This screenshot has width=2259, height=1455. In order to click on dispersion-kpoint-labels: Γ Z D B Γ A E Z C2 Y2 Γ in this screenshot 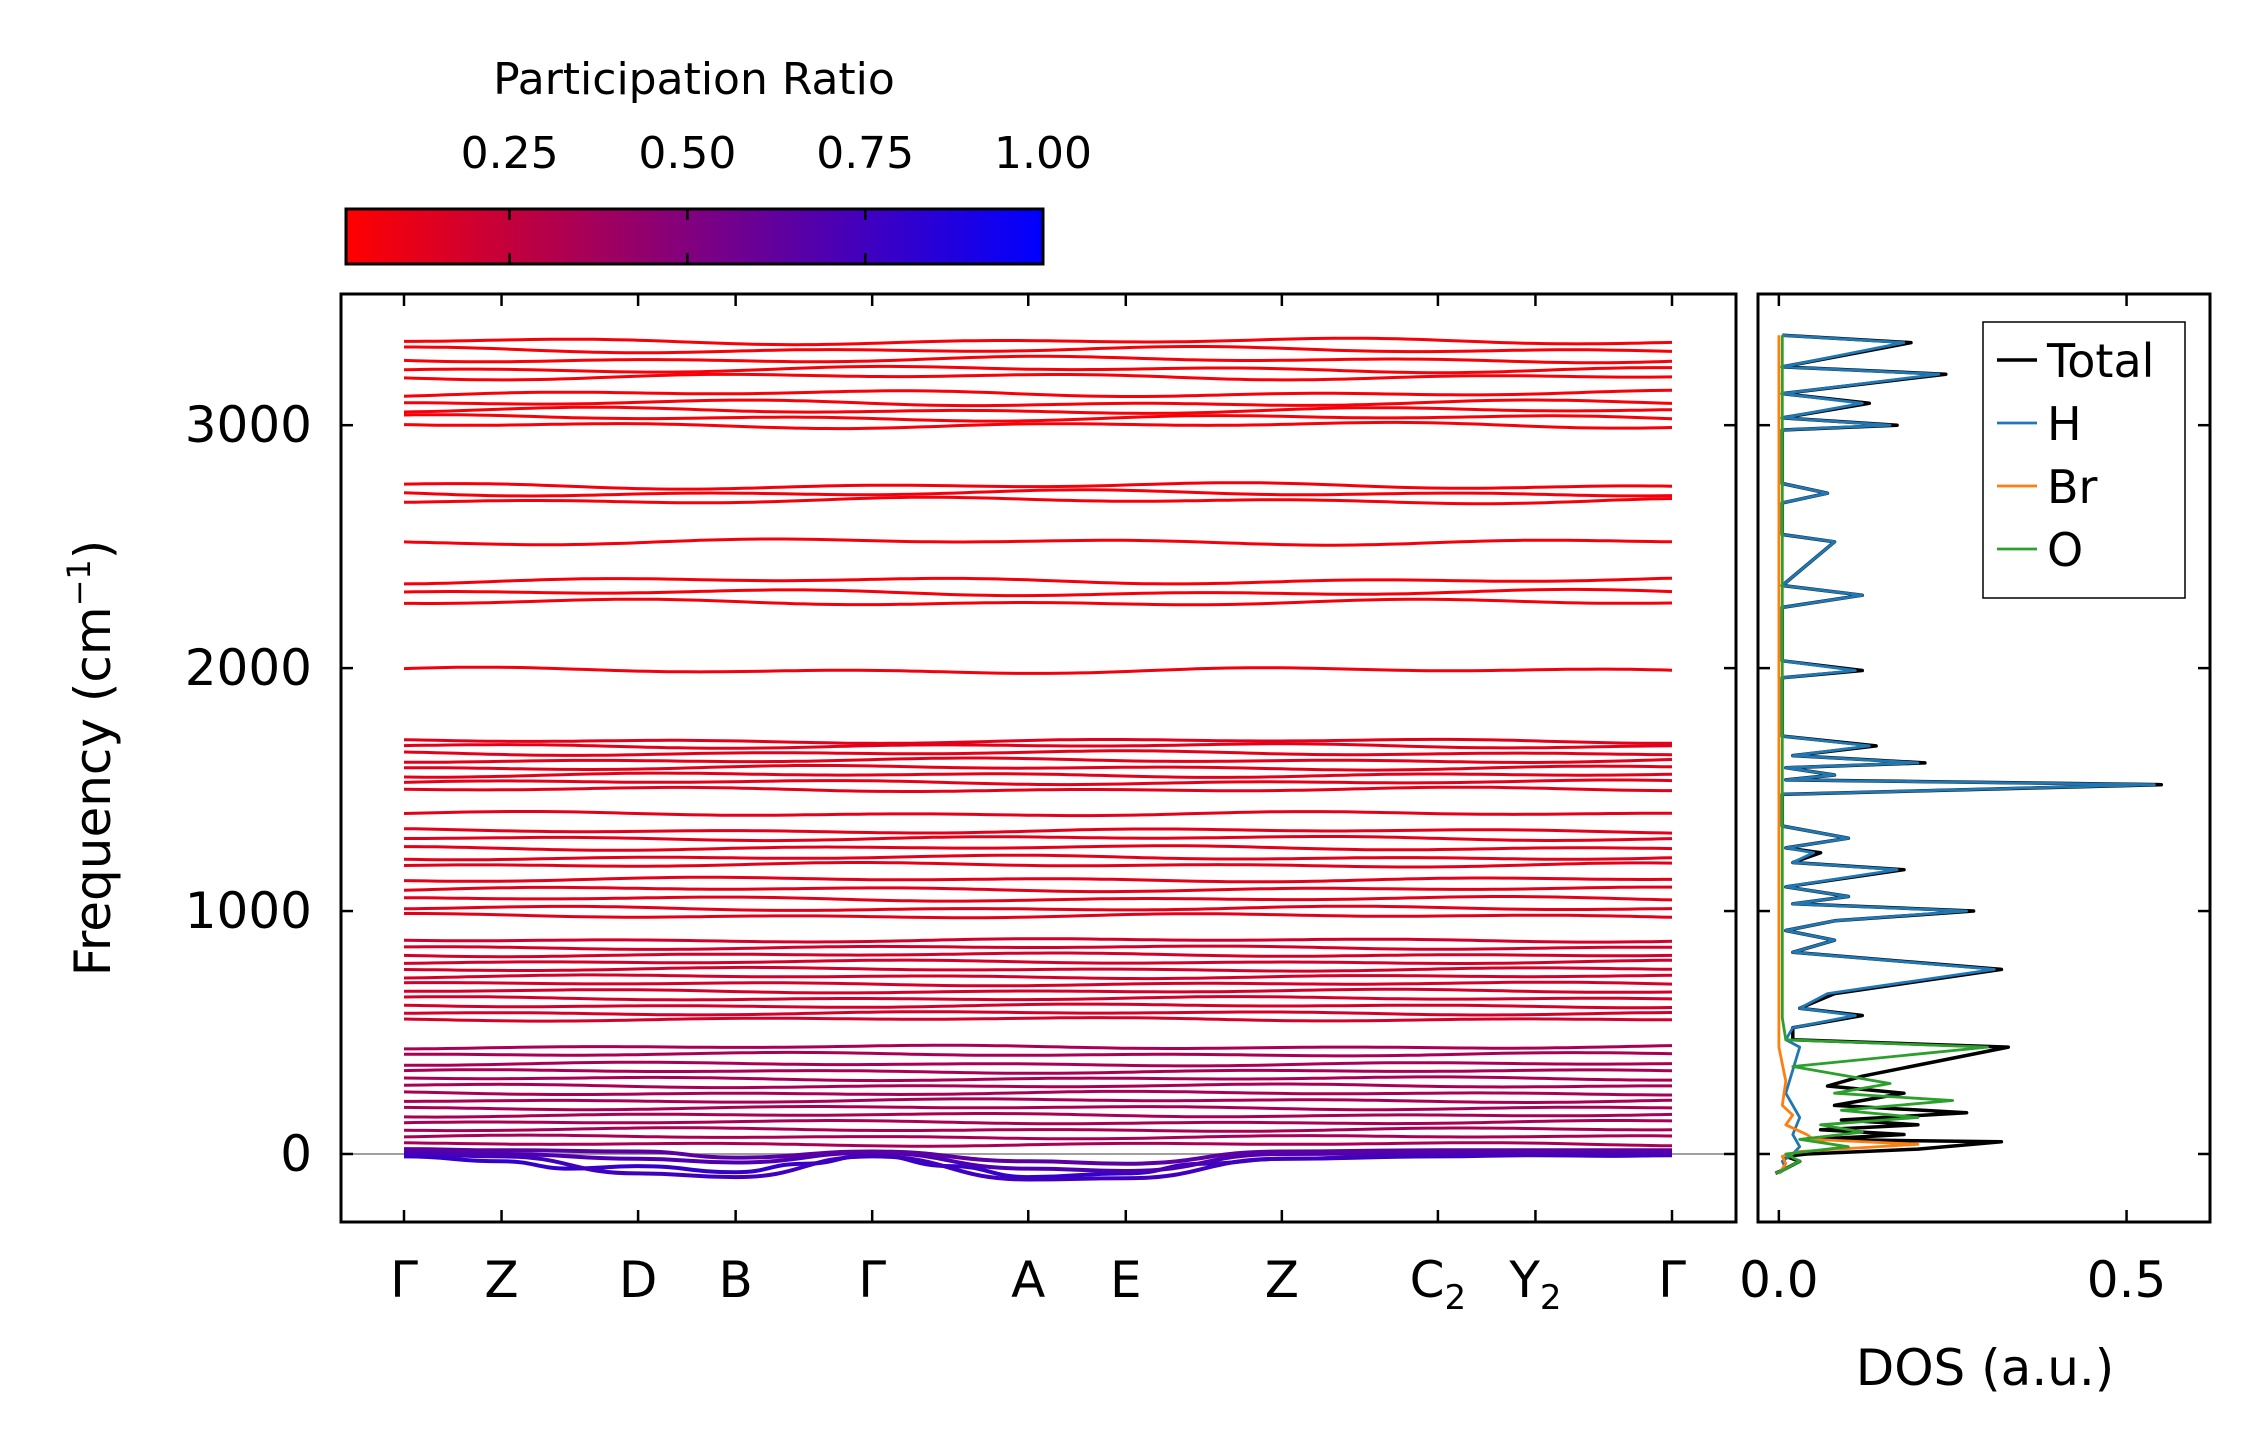, I will do `click(1038, 1284)`.